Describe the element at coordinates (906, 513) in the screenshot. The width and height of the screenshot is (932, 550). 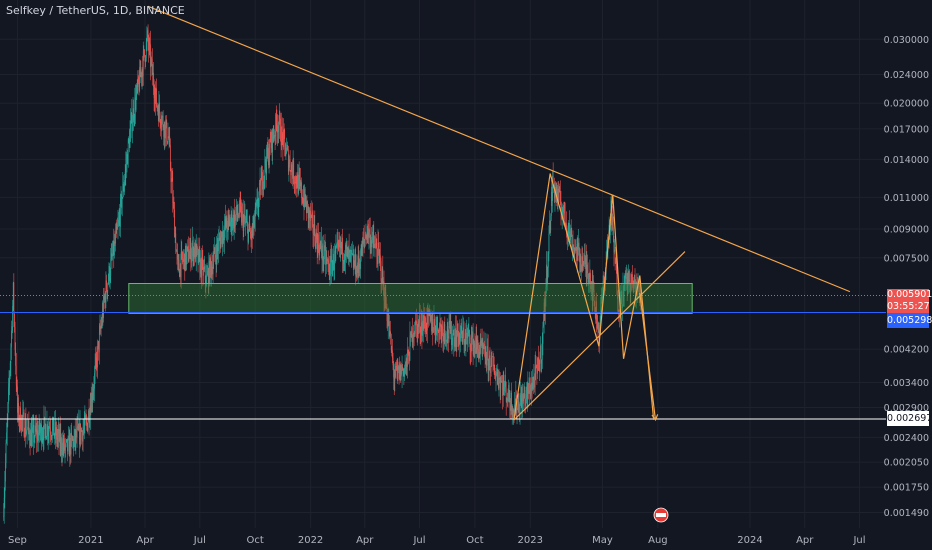
I see `price-tick-label: 0.001490` at that location.